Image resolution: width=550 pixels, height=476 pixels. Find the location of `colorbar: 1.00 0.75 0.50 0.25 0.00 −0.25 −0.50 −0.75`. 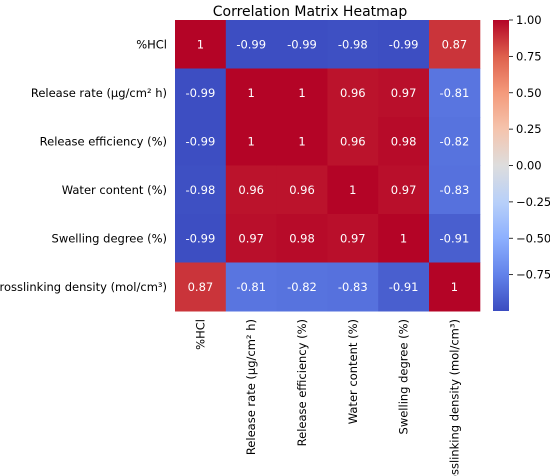

colorbar: 1.00 0.75 0.50 0.25 0.00 −0.25 −0.50 −0.75 is located at coordinates (521, 162).